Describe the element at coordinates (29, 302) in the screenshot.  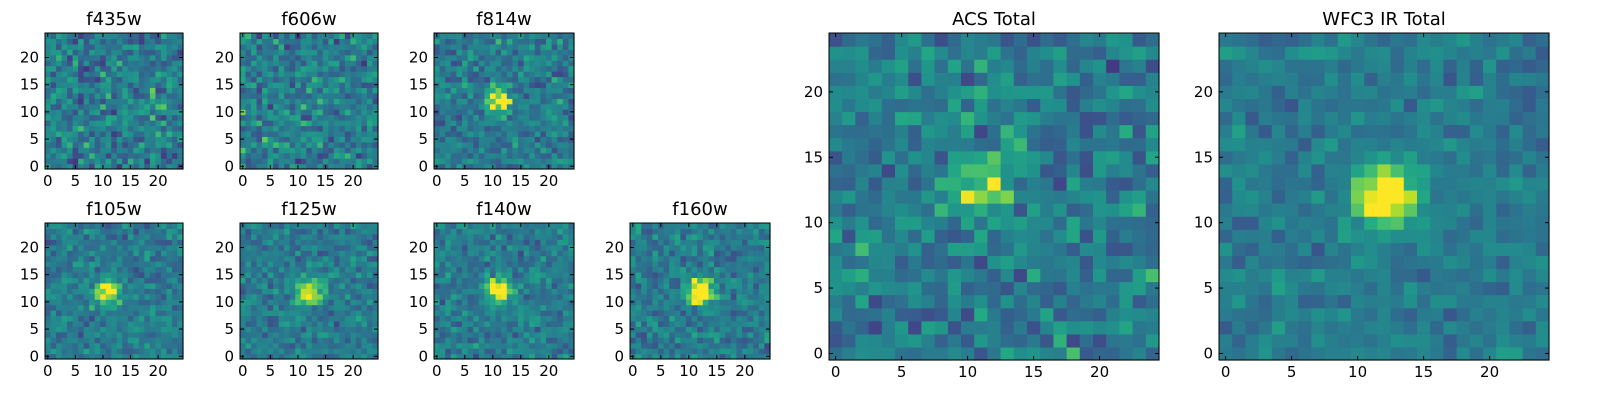
I see `y-tick-label: 10` at that location.